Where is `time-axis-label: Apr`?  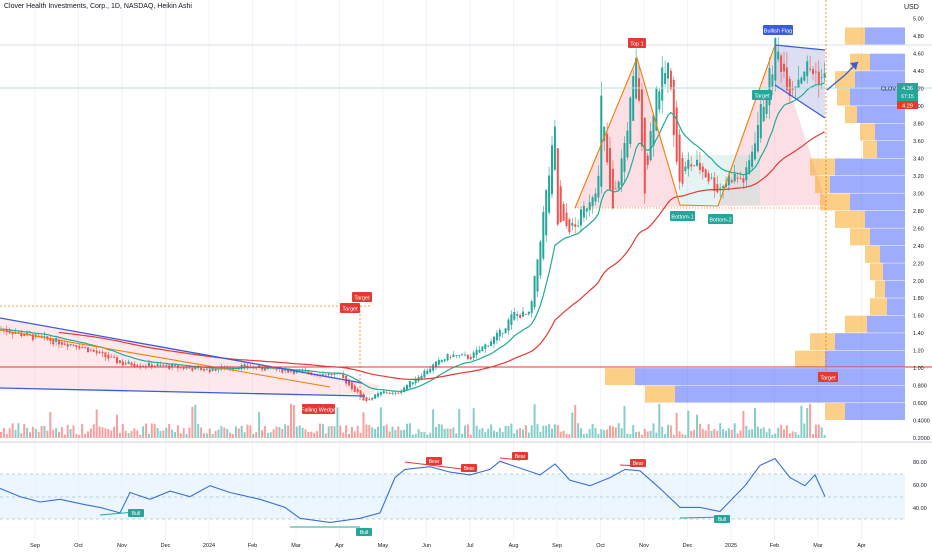 time-axis-label: Apr is located at coordinates (861, 546).